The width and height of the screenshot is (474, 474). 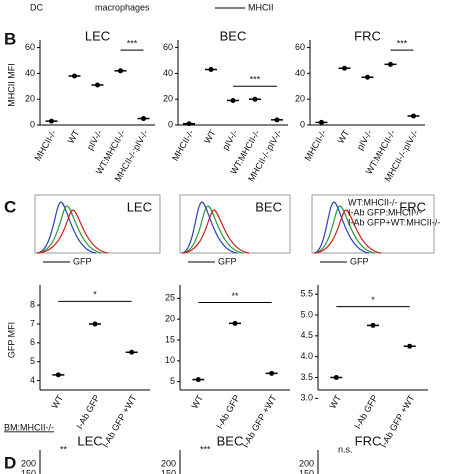 What do you see at coordinates (373, 202) in the screenshot?
I see `legend-entry: WT:MHCII-/-` at bounding box center [373, 202].